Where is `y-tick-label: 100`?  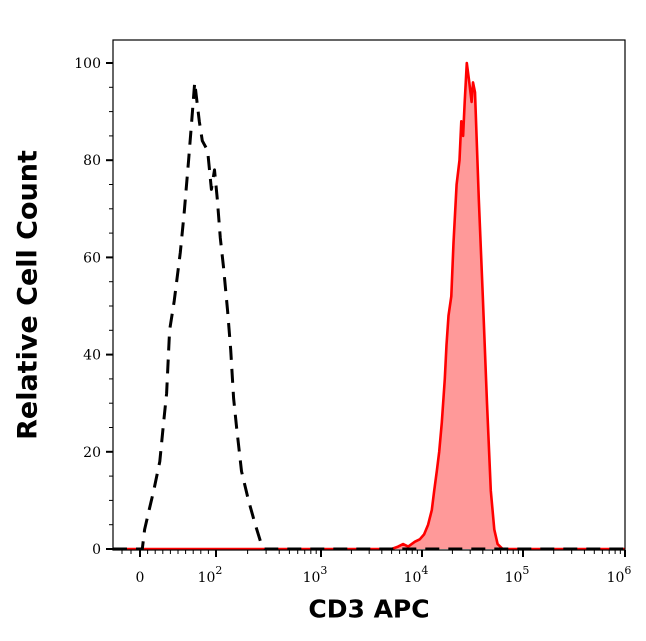 y-tick-label: 100 is located at coordinates (87, 64).